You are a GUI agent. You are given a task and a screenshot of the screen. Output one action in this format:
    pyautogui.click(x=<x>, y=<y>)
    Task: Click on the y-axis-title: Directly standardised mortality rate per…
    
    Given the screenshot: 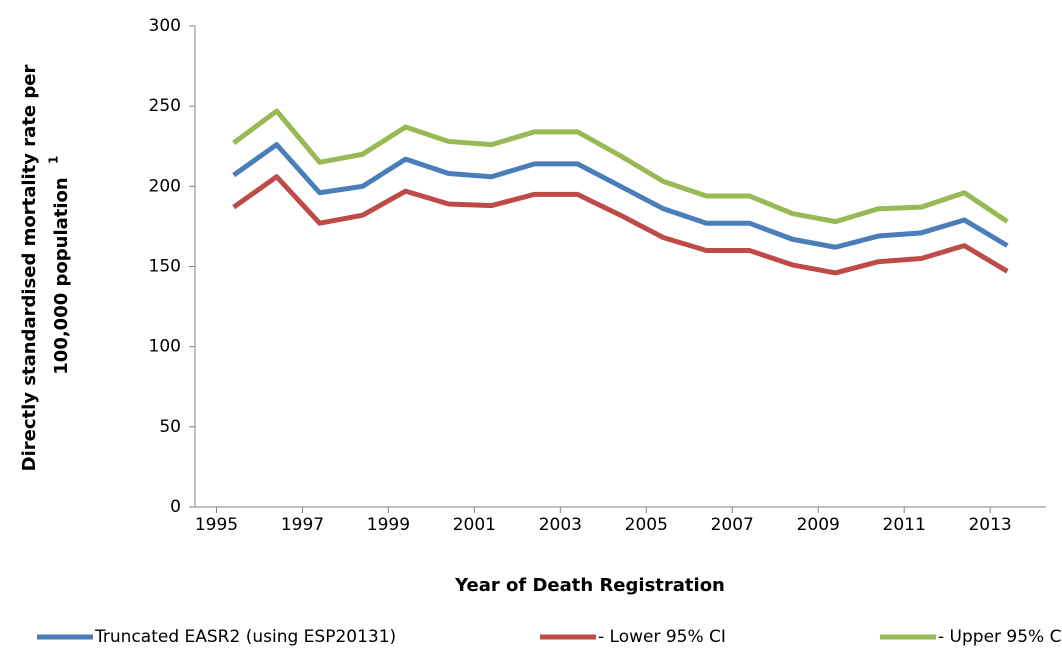 What is the action you would take?
    pyautogui.click(x=45, y=268)
    